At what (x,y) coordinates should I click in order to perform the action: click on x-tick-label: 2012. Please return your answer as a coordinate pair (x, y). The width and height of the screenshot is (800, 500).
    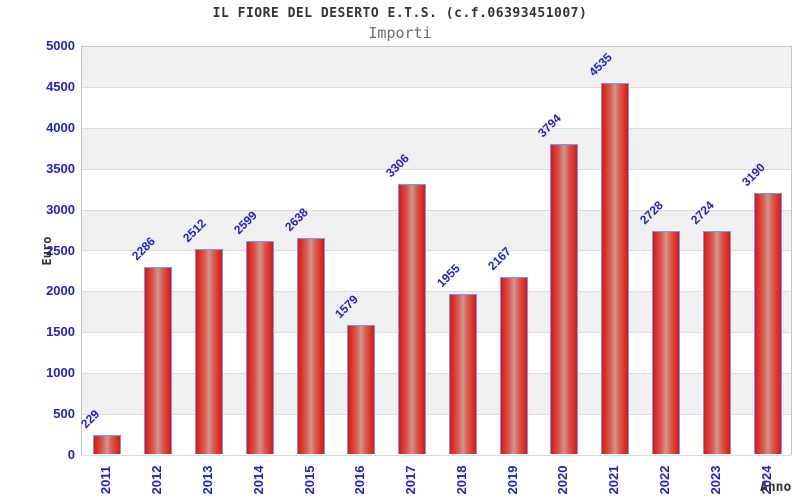
    Looking at the image, I should click on (157, 480).